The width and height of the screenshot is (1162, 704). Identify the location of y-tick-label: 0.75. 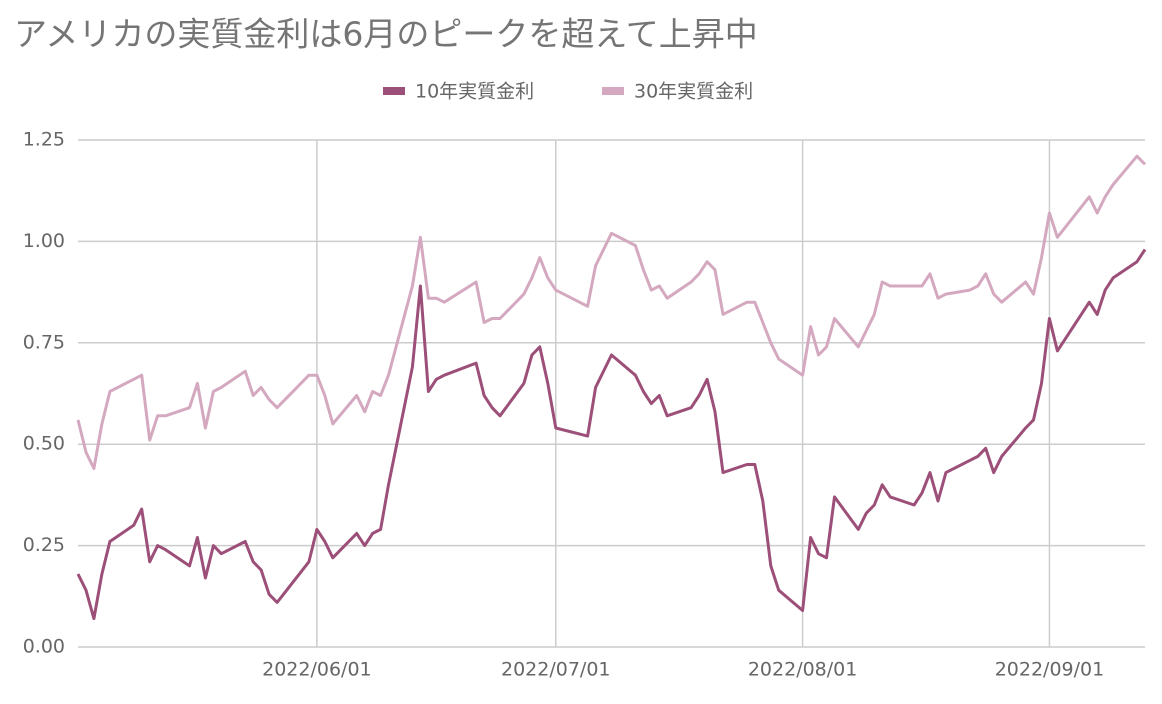
(44, 342).